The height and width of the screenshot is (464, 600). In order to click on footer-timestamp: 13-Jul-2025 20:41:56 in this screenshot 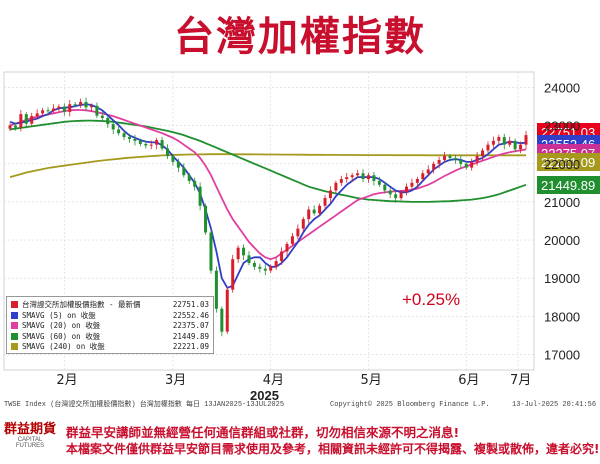, I will do `click(554, 405)`.